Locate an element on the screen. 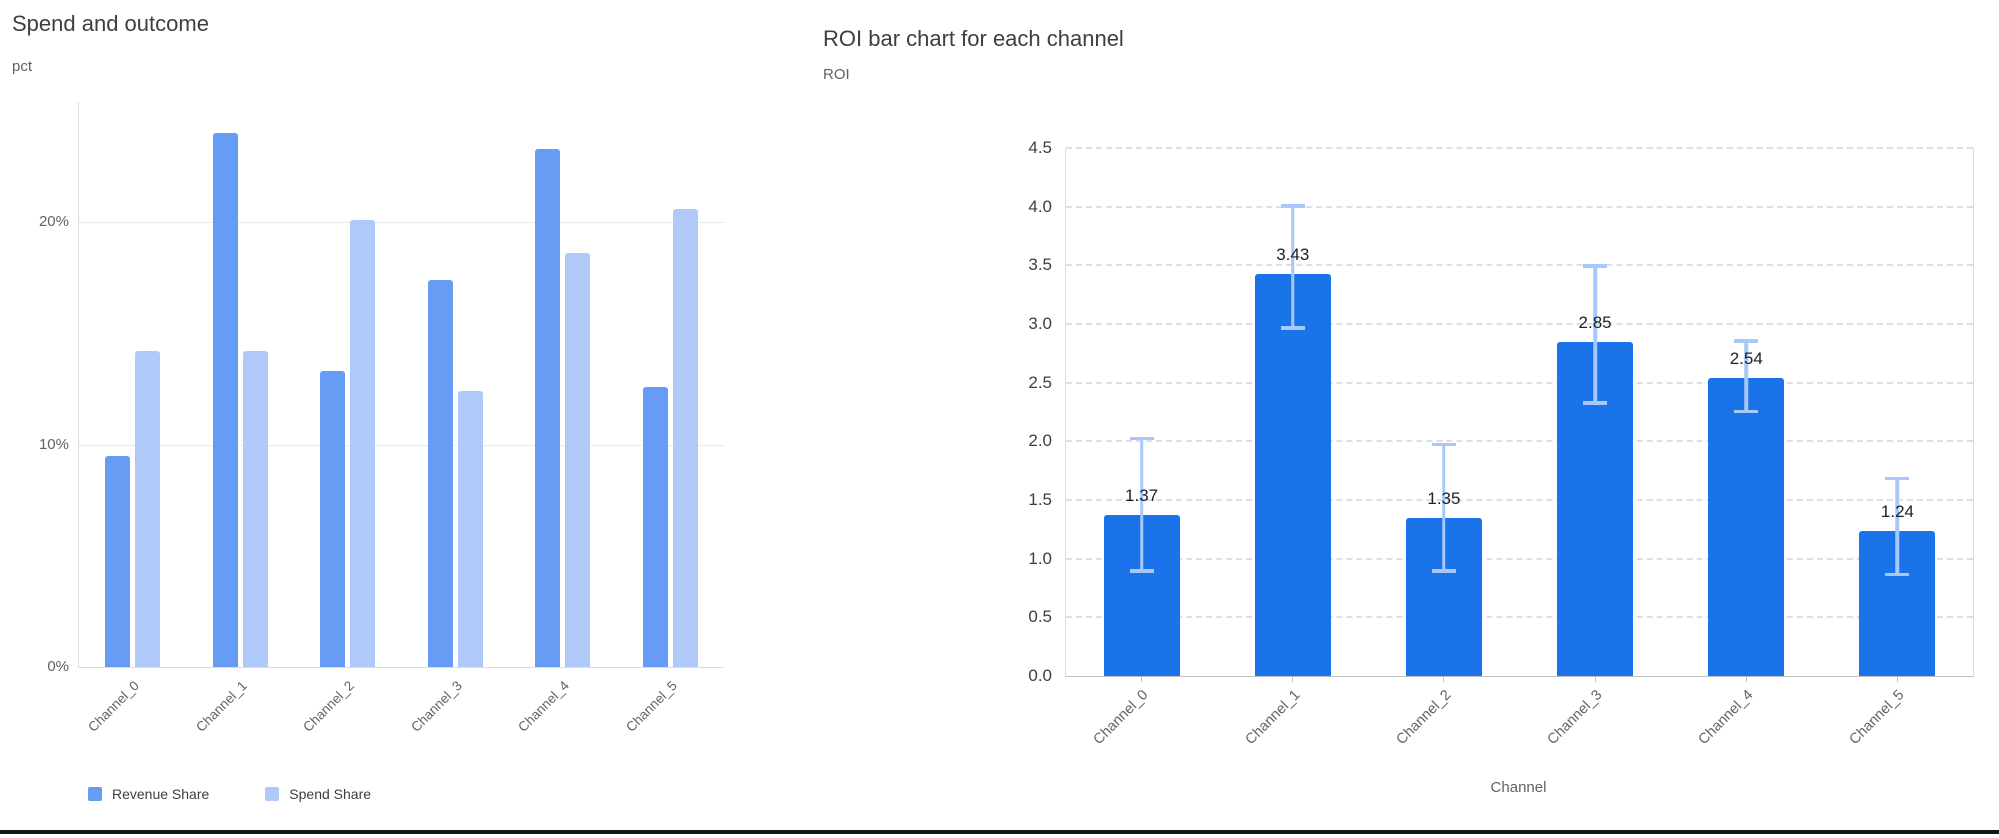  legend-item: Revenue Share is located at coordinates (148, 794).